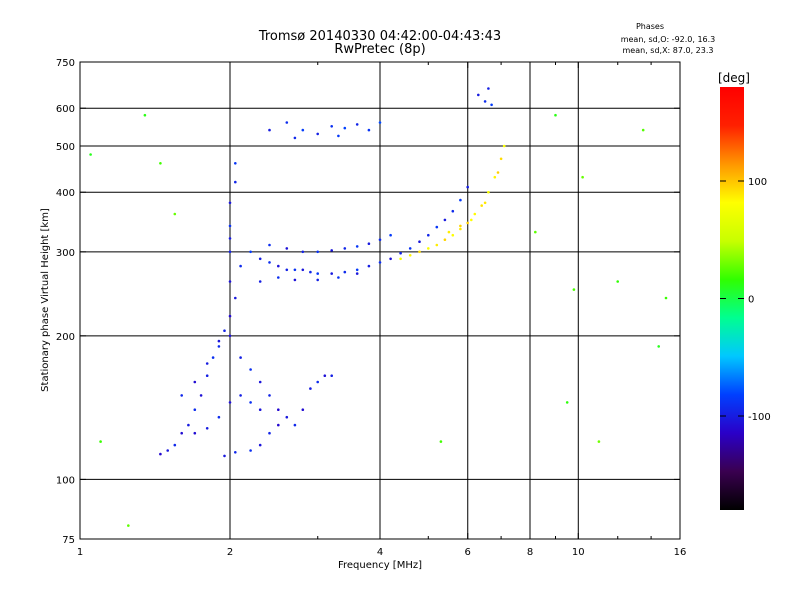  Describe the element at coordinates (751, 300) in the screenshot. I see `colorbar-tick-label: 0` at that location.